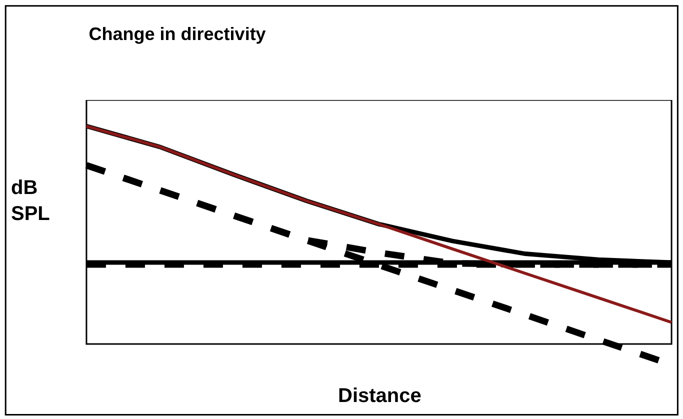 The image size is (683, 419). Describe the element at coordinates (30, 201) in the screenshot. I see `y-axis-title: dB SPL` at that location.